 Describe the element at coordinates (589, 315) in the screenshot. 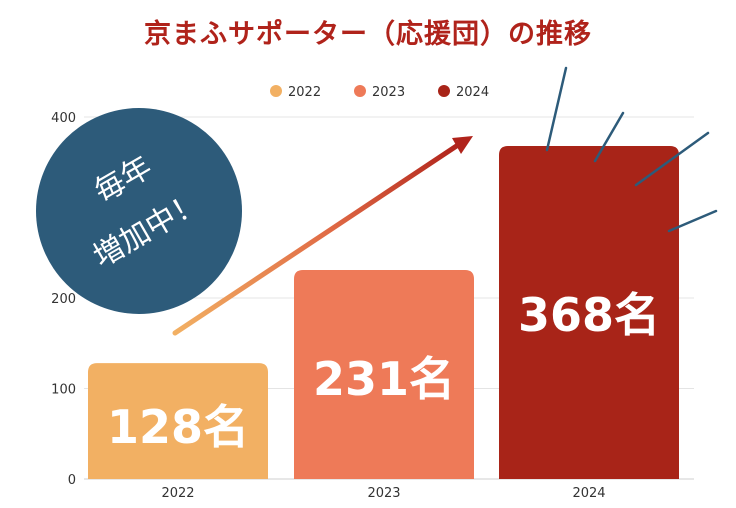

I see `data-label-2: 368名` at that location.